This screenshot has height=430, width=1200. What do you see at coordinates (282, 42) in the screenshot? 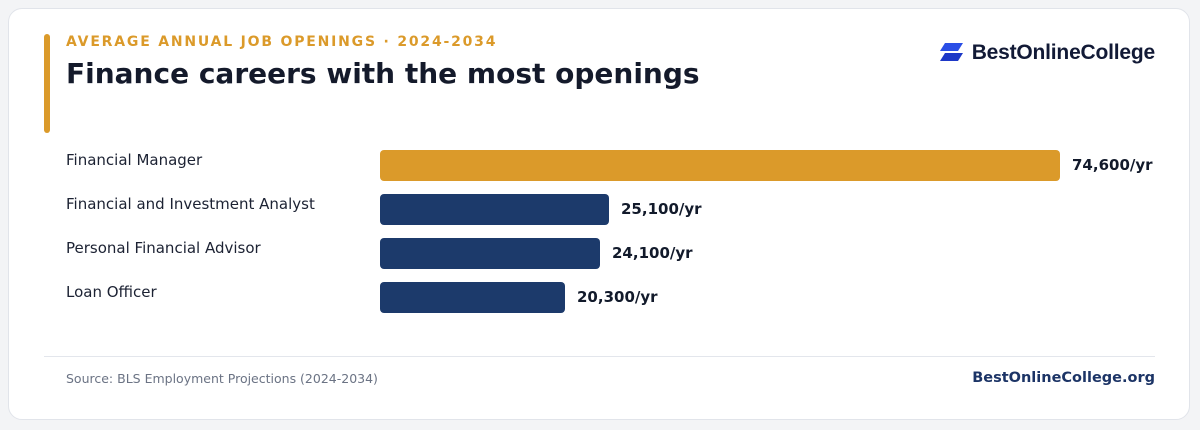
I see `eyebrow-subtitle: AVERAGE ANNUAL JOB OPENINGS · 2024-2034` at bounding box center [282, 42].